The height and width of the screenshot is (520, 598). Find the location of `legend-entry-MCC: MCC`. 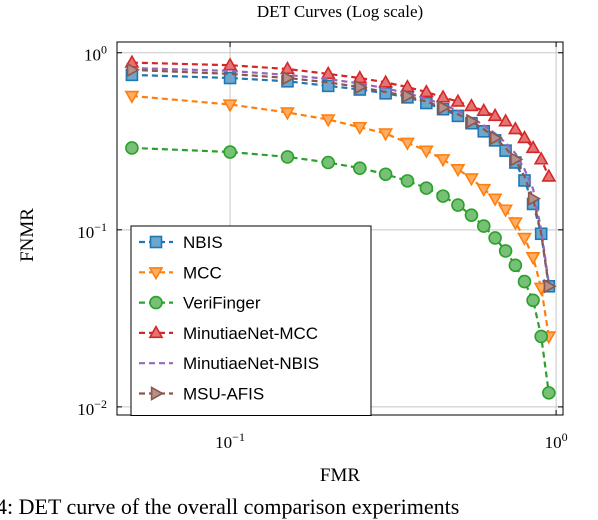

legend-entry-MCC: MCC is located at coordinates (180, 272).